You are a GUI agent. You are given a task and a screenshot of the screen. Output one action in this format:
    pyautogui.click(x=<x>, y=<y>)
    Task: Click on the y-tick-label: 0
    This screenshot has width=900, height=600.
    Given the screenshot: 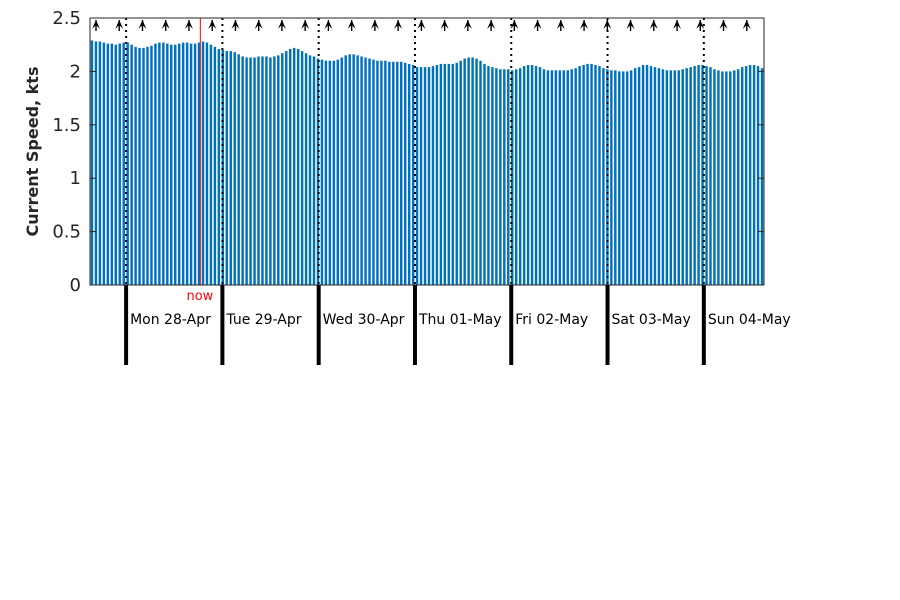 What is the action you would take?
    pyautogui.click(x=75, y=285)
    